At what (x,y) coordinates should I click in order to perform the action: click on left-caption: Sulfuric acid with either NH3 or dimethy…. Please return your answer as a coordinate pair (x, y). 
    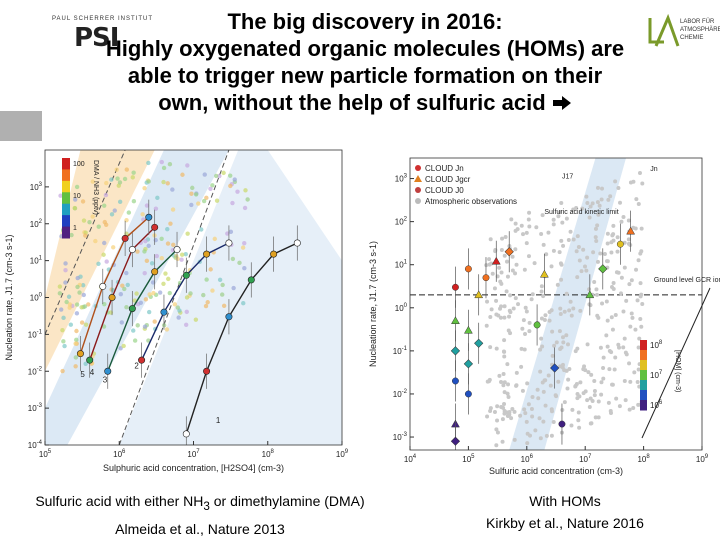
    Looking at the image, I should click on (200, 515).